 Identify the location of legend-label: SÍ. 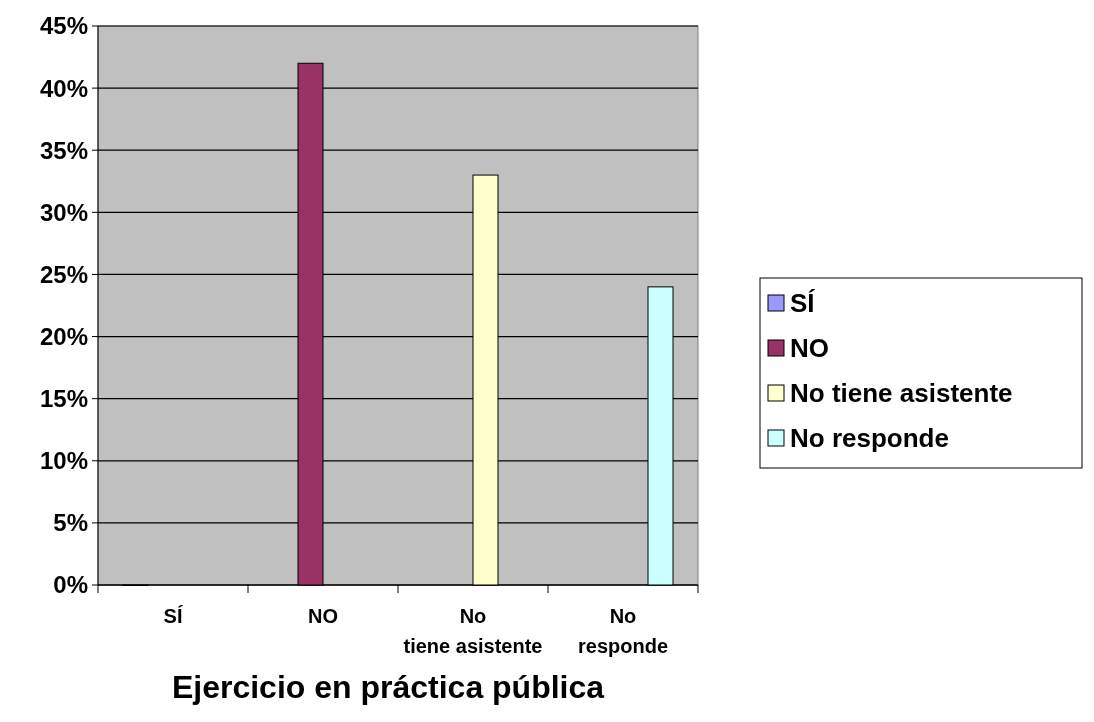
(803, 303).